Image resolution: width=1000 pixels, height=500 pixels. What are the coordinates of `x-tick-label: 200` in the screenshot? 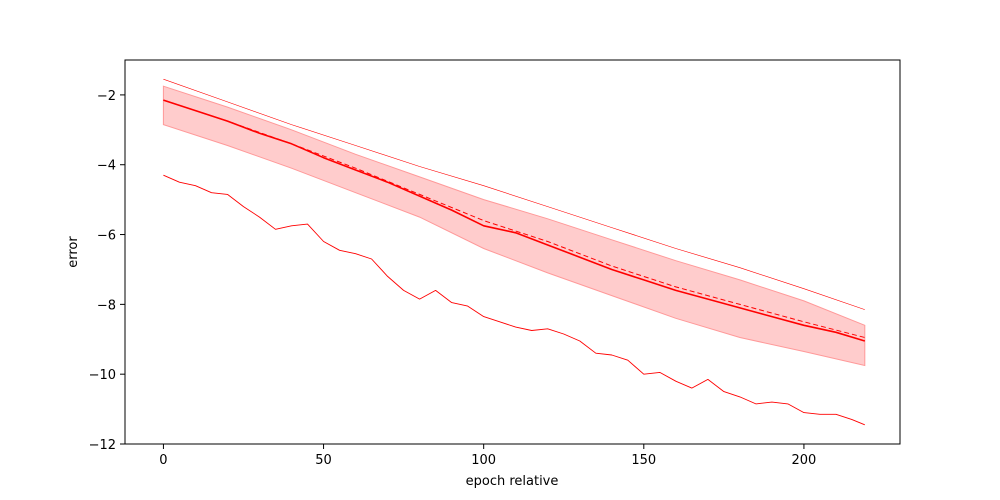 It's located at (804, 460).